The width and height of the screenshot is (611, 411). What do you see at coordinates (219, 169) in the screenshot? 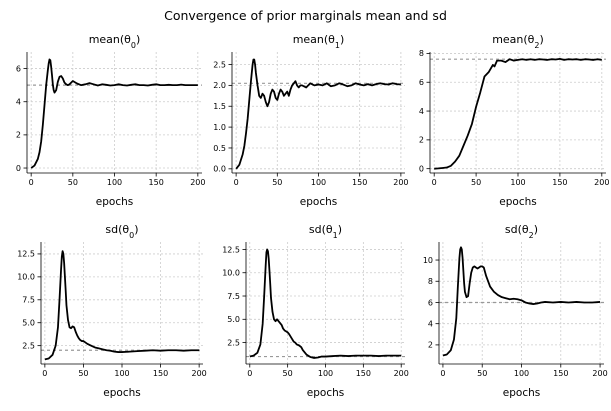
I see `y-tick-label: 0.0` at bounding box center [219, 169].